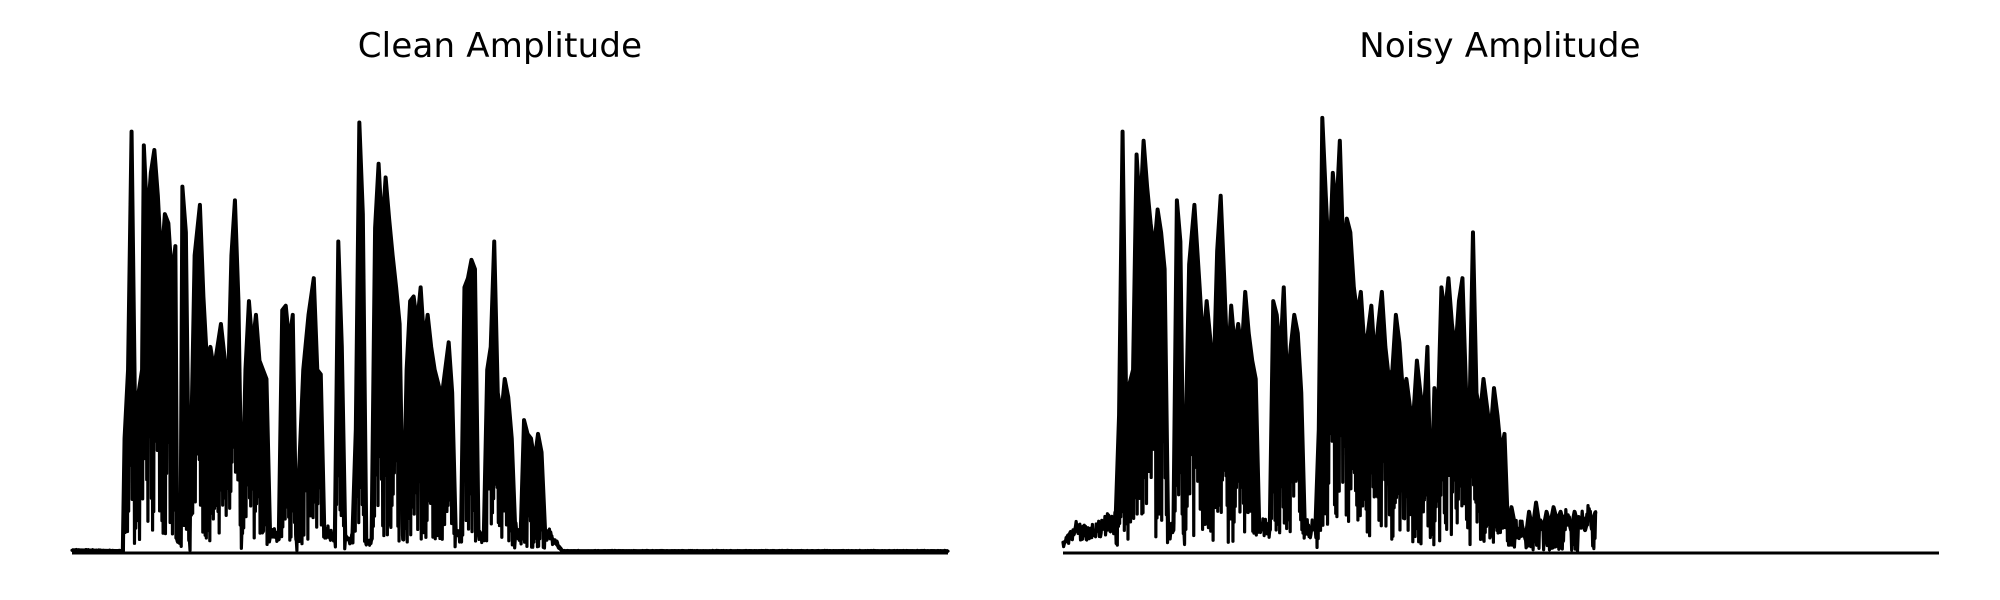  I want to click on clean-amplitude-title: Clean Amplitude, so click(500, 46).